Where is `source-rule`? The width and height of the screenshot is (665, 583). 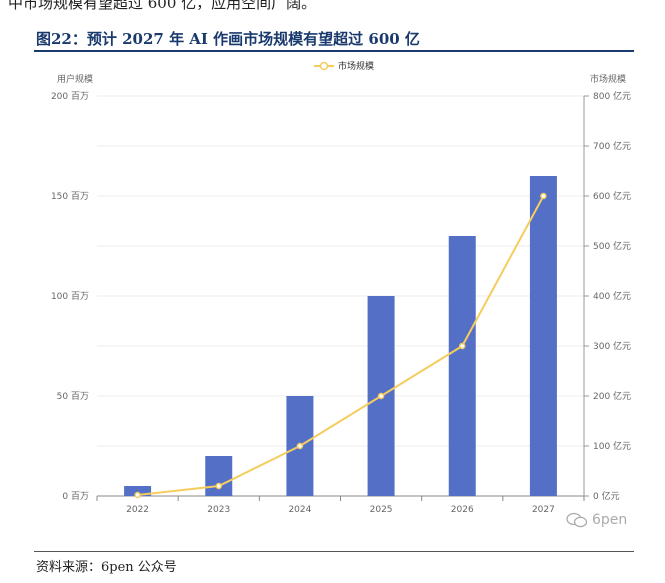
source-rule is located at coordinates (334, 551).